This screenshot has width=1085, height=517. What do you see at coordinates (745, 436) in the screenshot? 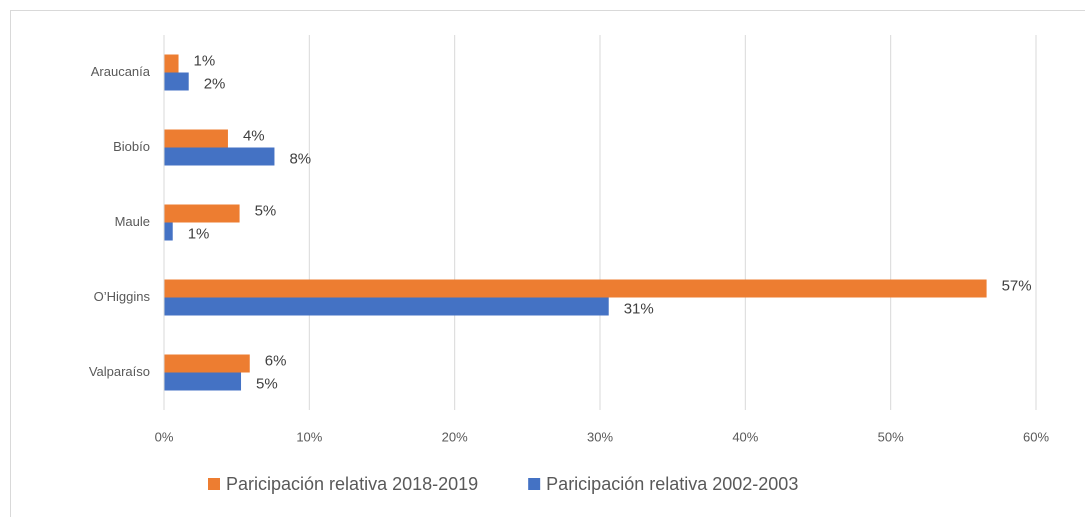
I see `x-tick-label: 40%` at bounding box center [745, 436].